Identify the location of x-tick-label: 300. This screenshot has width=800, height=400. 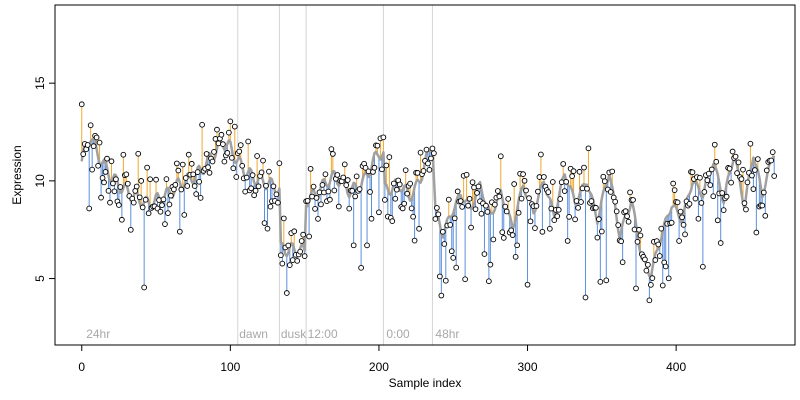
(528, 367).